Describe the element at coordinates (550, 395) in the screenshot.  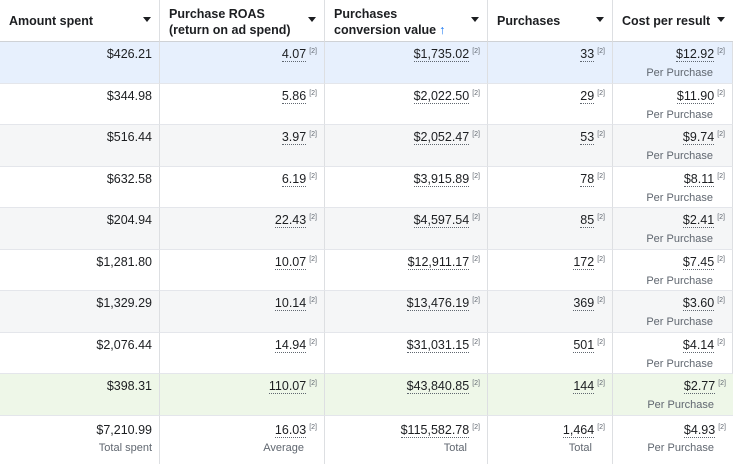
I see `cell-purchases: 144 [2]` at that location.